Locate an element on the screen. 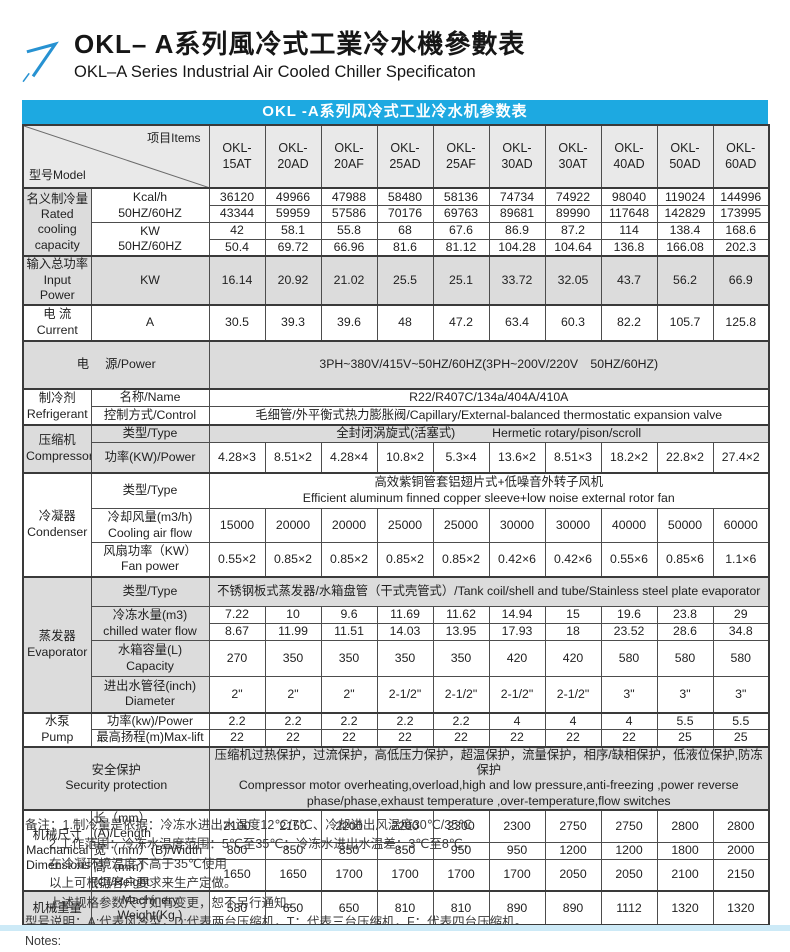 The image size is (790, 952). value-cell: 14.94 is located at coordinates (517, 615).